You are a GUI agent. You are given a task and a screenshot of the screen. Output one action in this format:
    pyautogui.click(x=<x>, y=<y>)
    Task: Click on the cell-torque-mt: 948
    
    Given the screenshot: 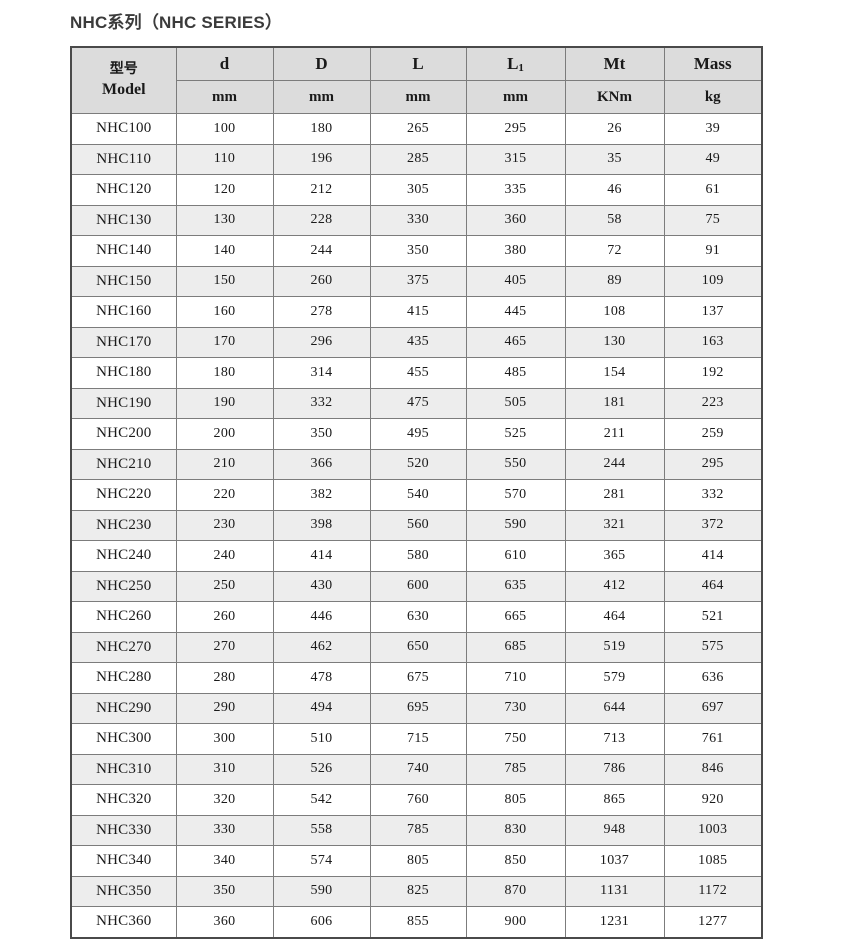 What is the action you would take?
    pyautogui.click(x=614, y=830)
    